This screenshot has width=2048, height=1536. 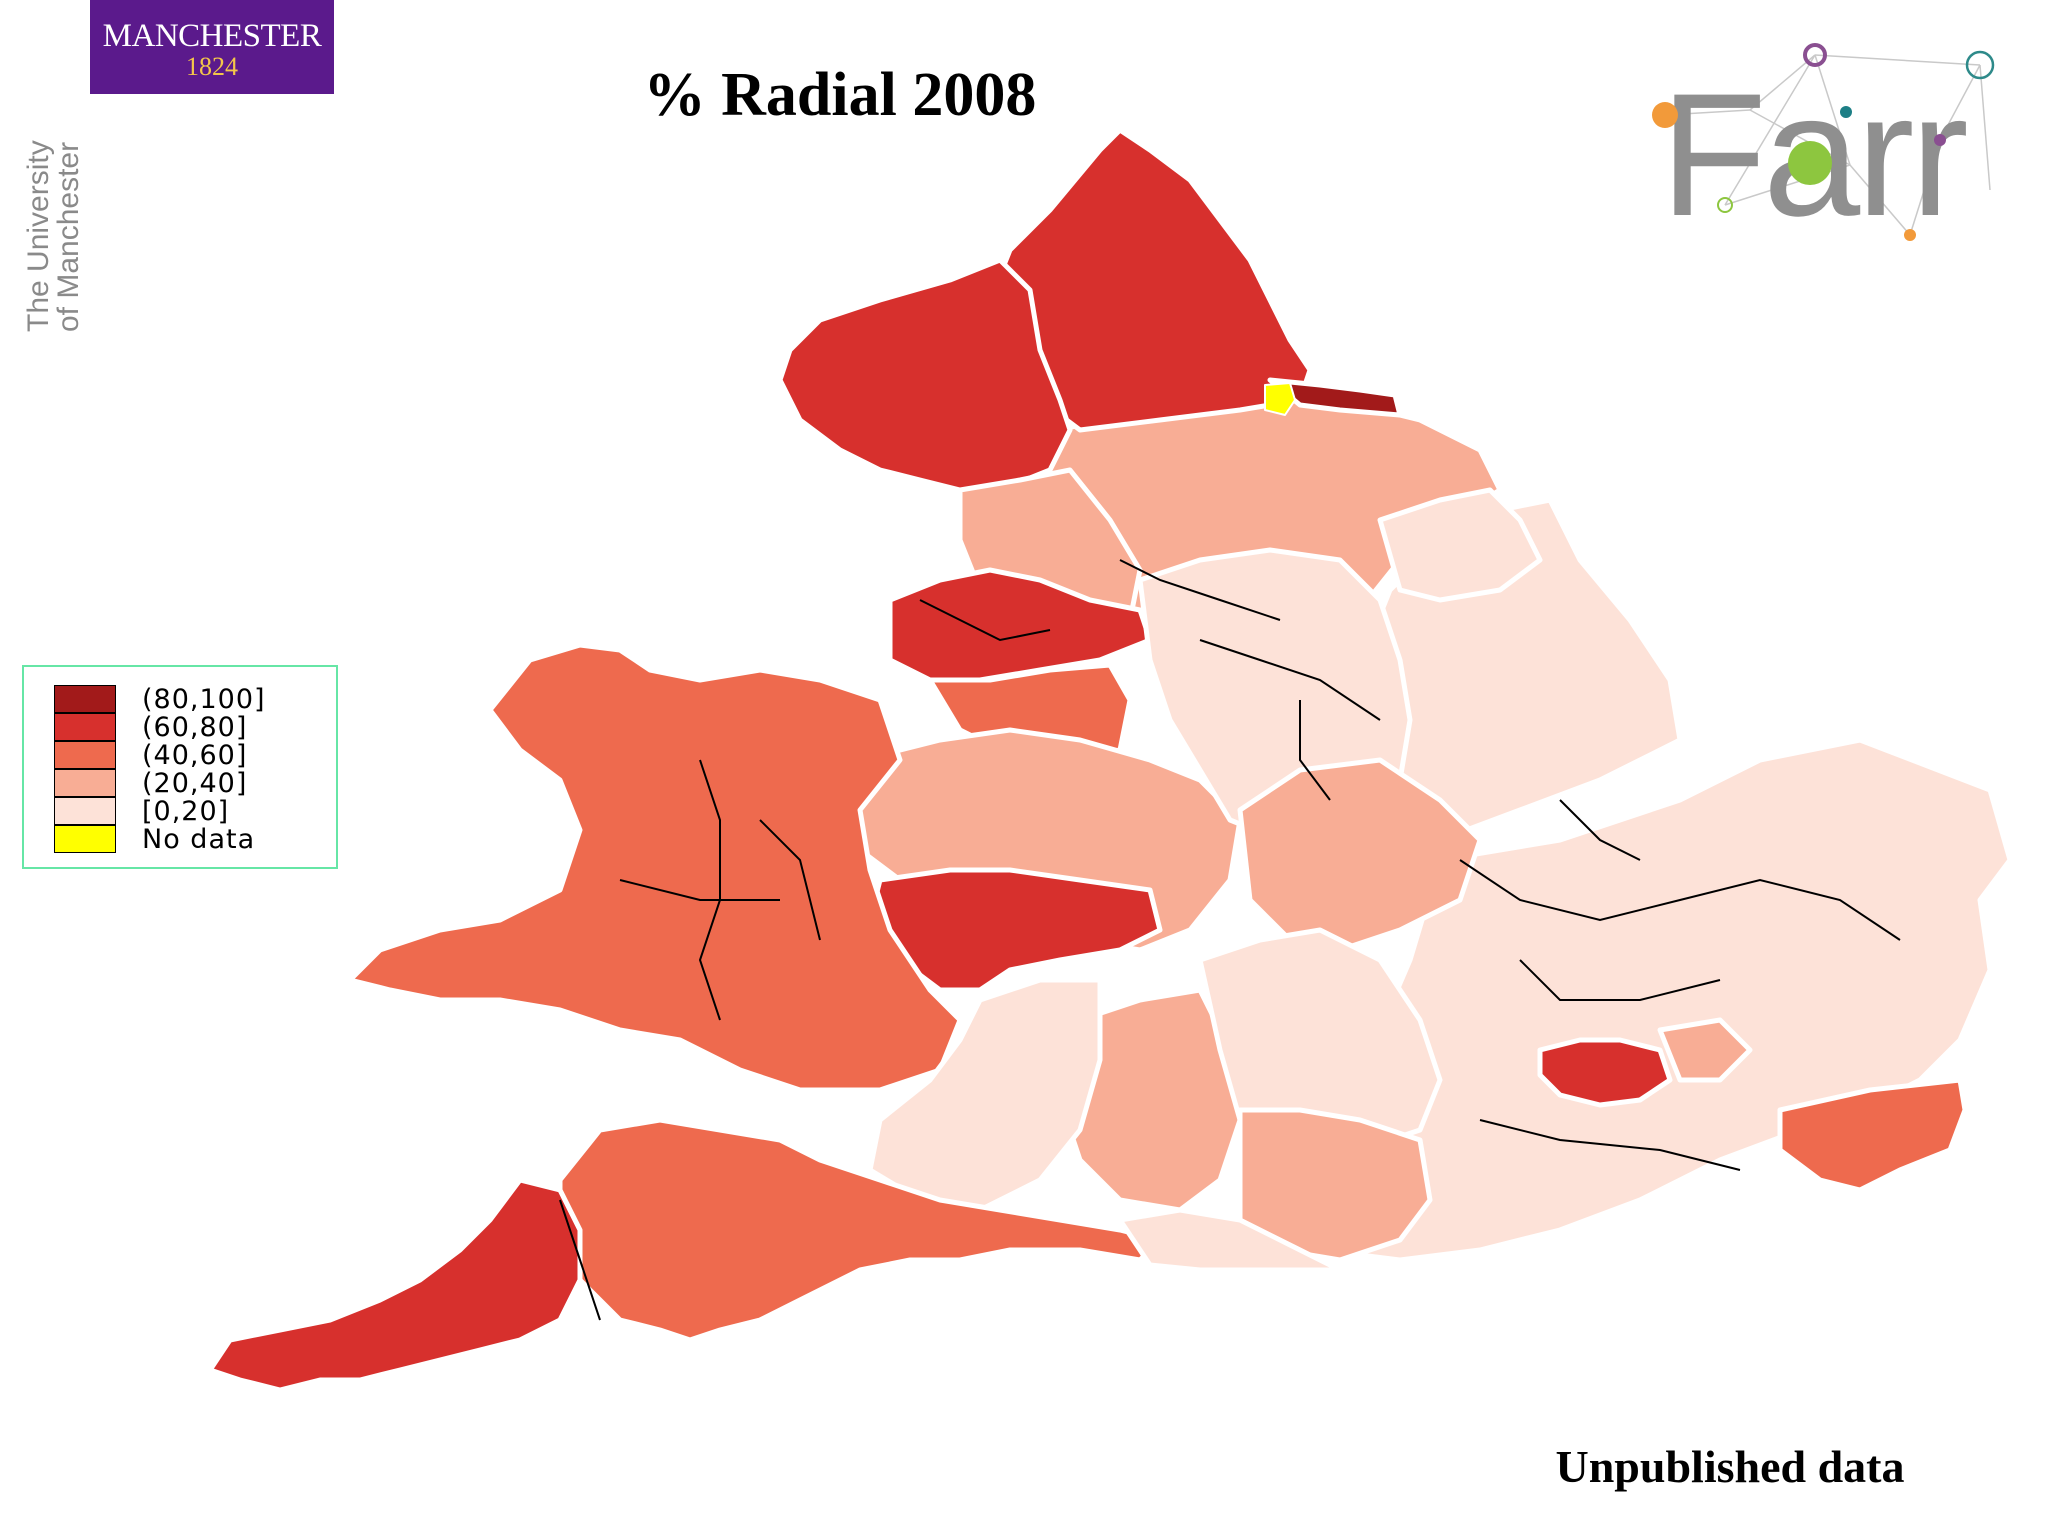 I want to click on page-title: % Radial 2008, so click(x=840, y=95).